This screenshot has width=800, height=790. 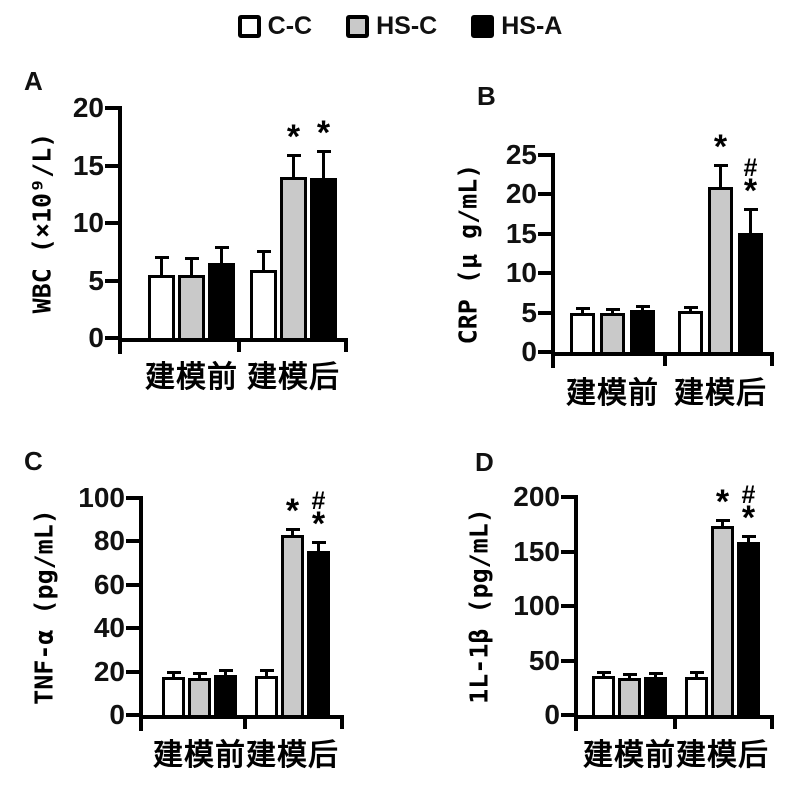 I want to click on y-tick-label: 20, so click(x=521, y=193).